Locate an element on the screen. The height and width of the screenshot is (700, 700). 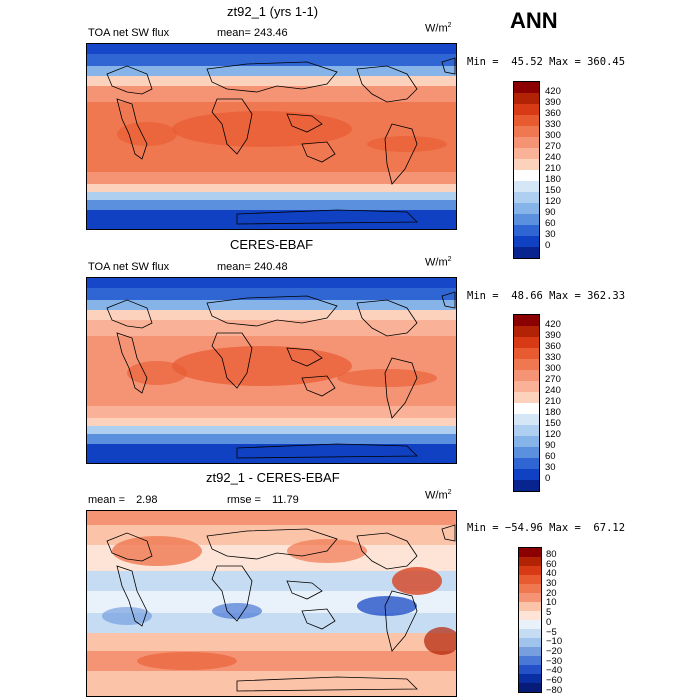
panel2-title: CERES-EBAF is located at coordinates (272, 244).